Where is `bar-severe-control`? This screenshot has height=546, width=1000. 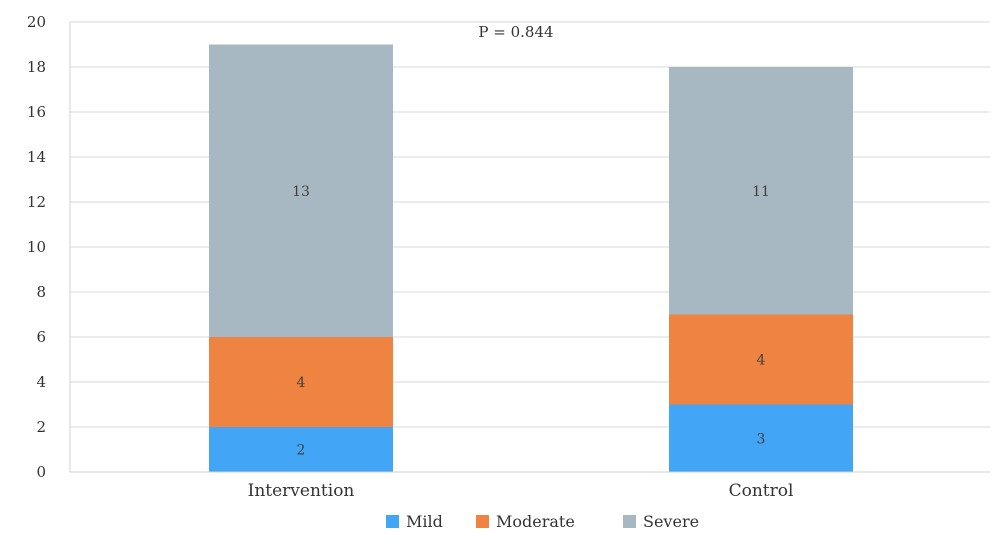
bar-severe-control is located at coordinates (761, 191).